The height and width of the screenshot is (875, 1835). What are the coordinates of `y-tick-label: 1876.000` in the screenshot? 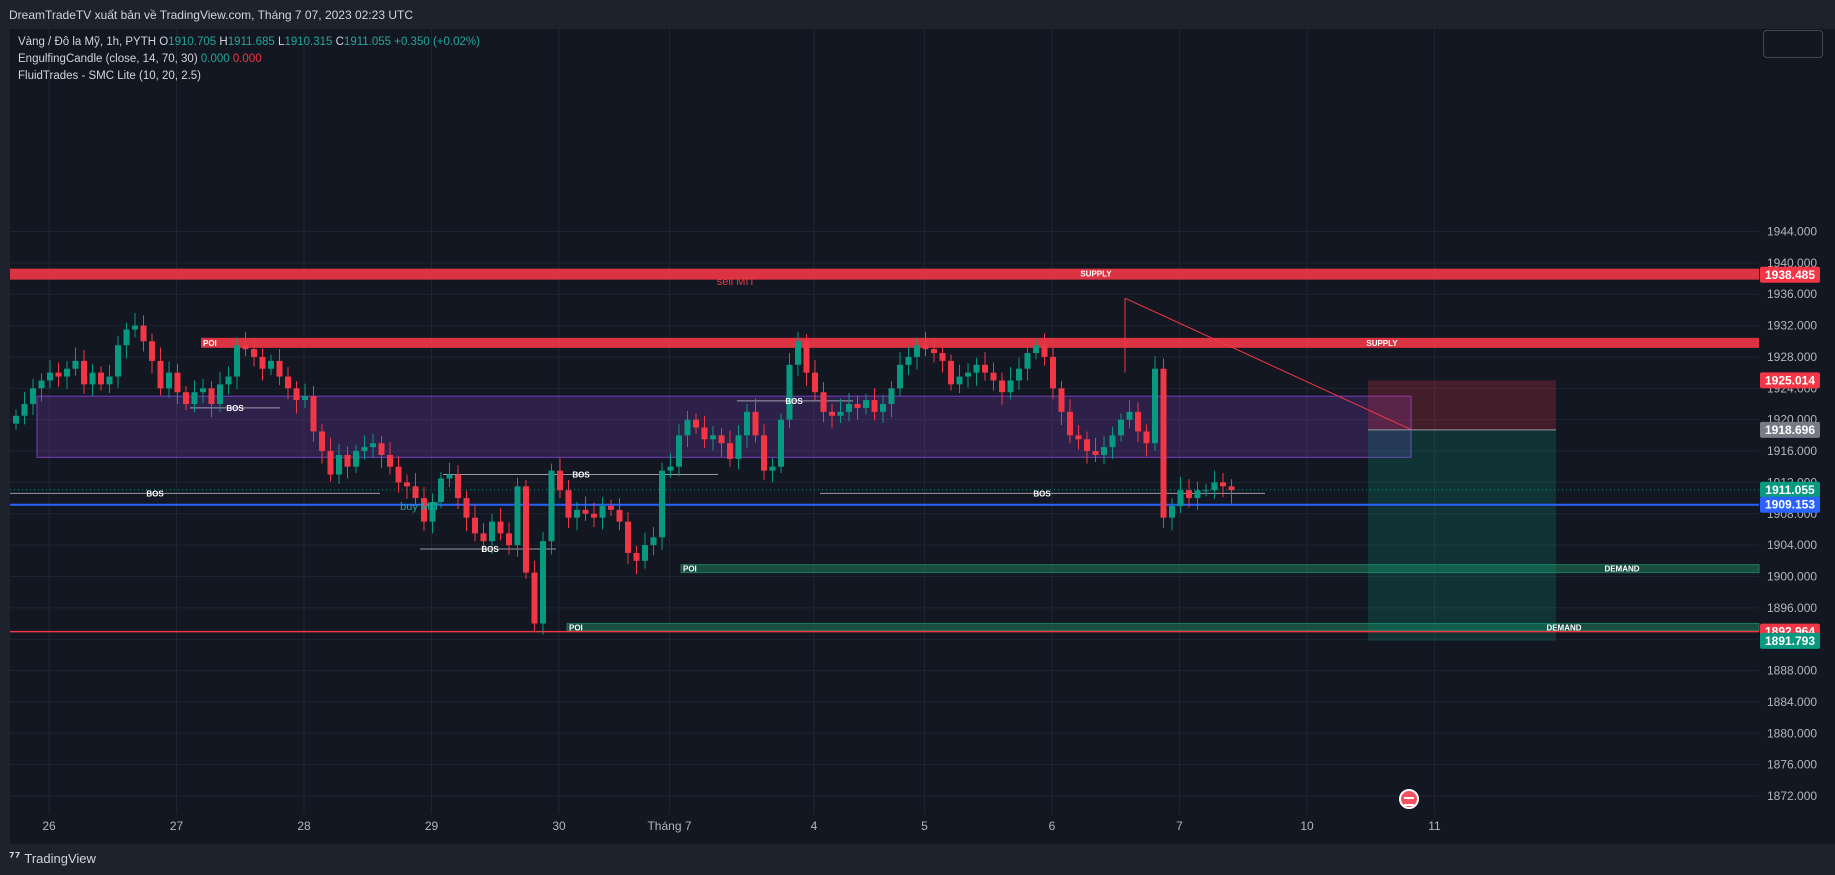 It's located at (1792, 765).